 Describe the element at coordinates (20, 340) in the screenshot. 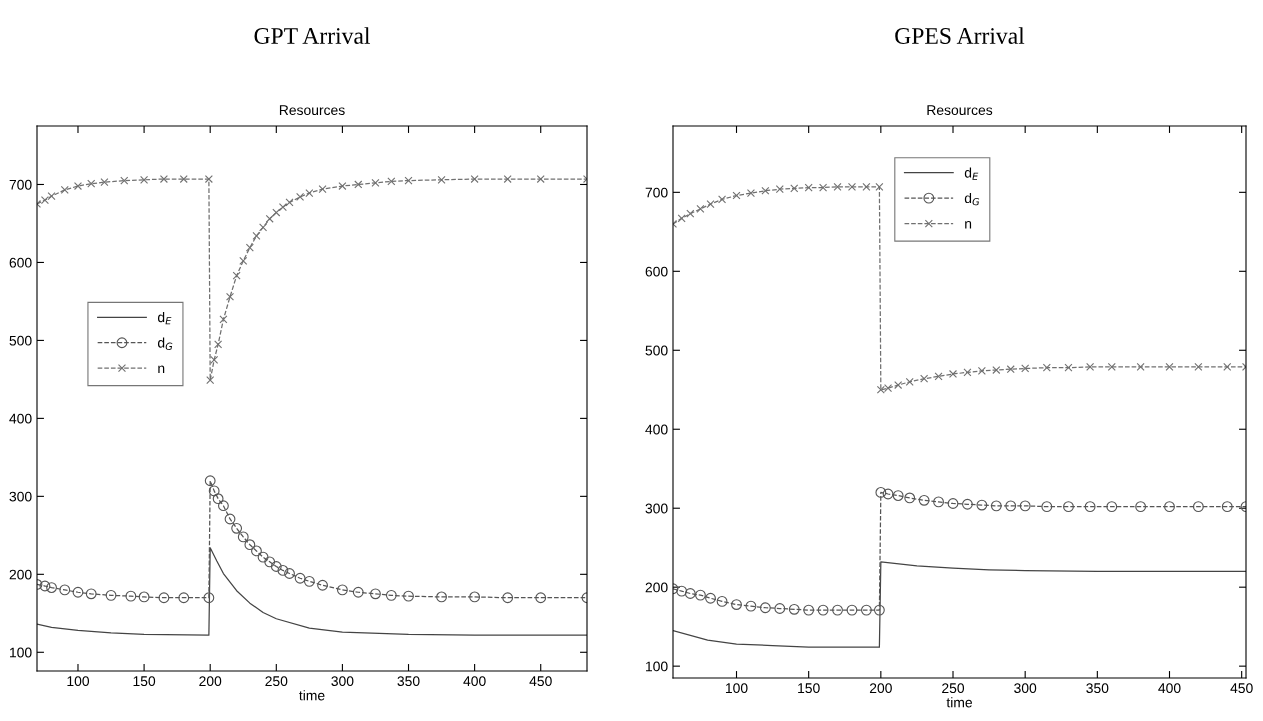

I see `y-tick-label: 500` at that location.